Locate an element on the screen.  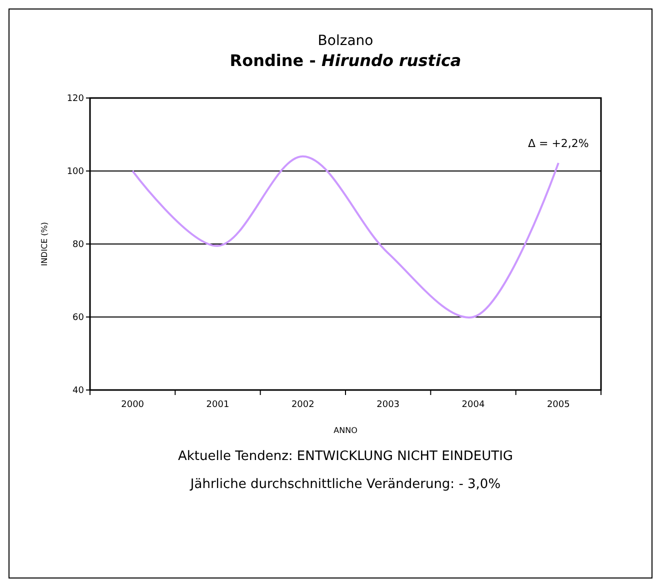
chart-subtitle: Rondine - Hirundo rustica is located at coordinates (346, 60).